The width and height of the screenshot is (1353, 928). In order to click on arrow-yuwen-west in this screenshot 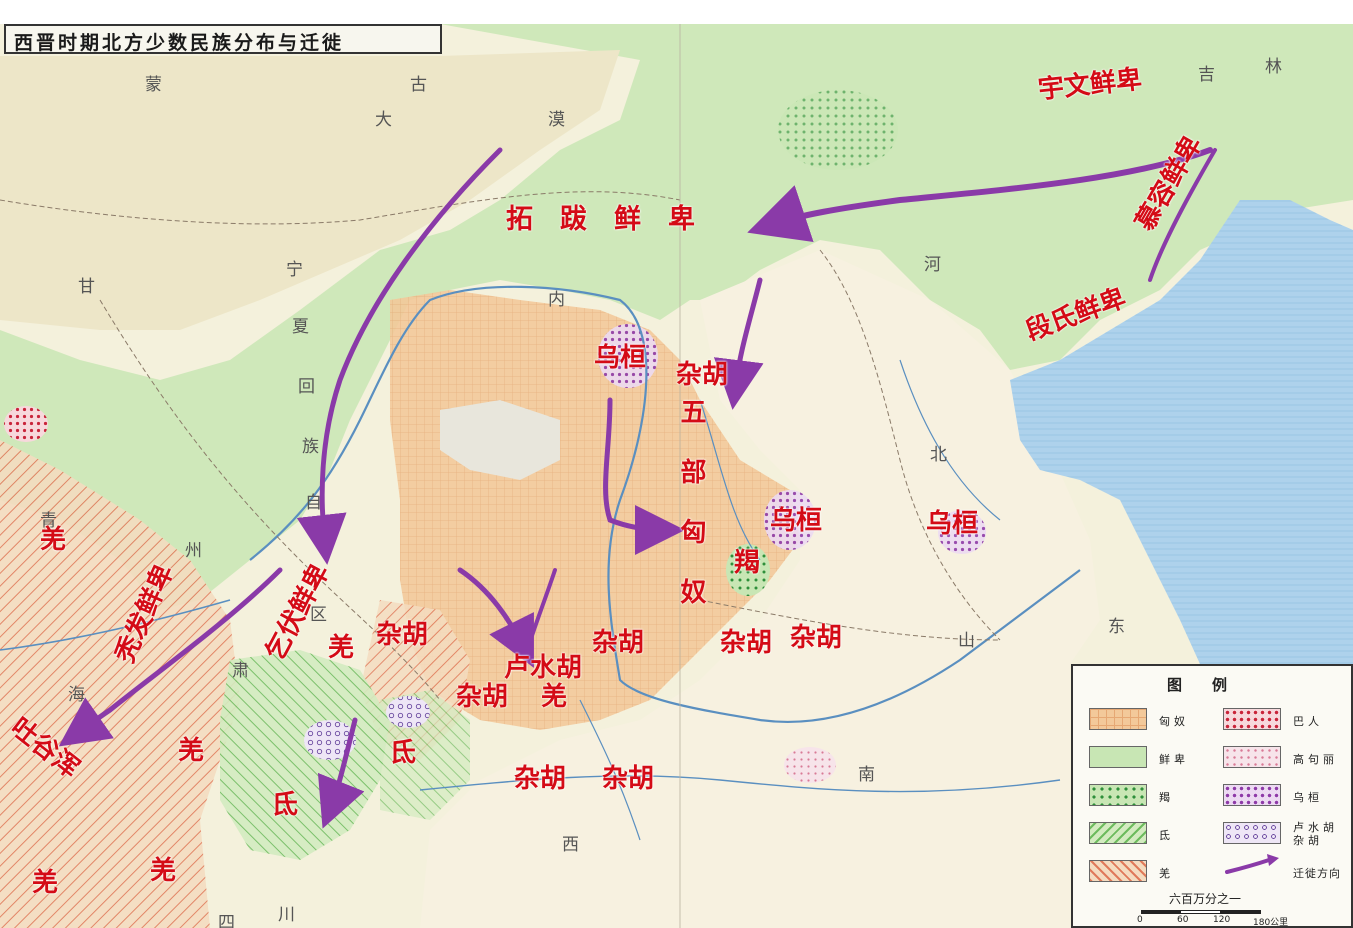, I will do `click(980, 195)`.